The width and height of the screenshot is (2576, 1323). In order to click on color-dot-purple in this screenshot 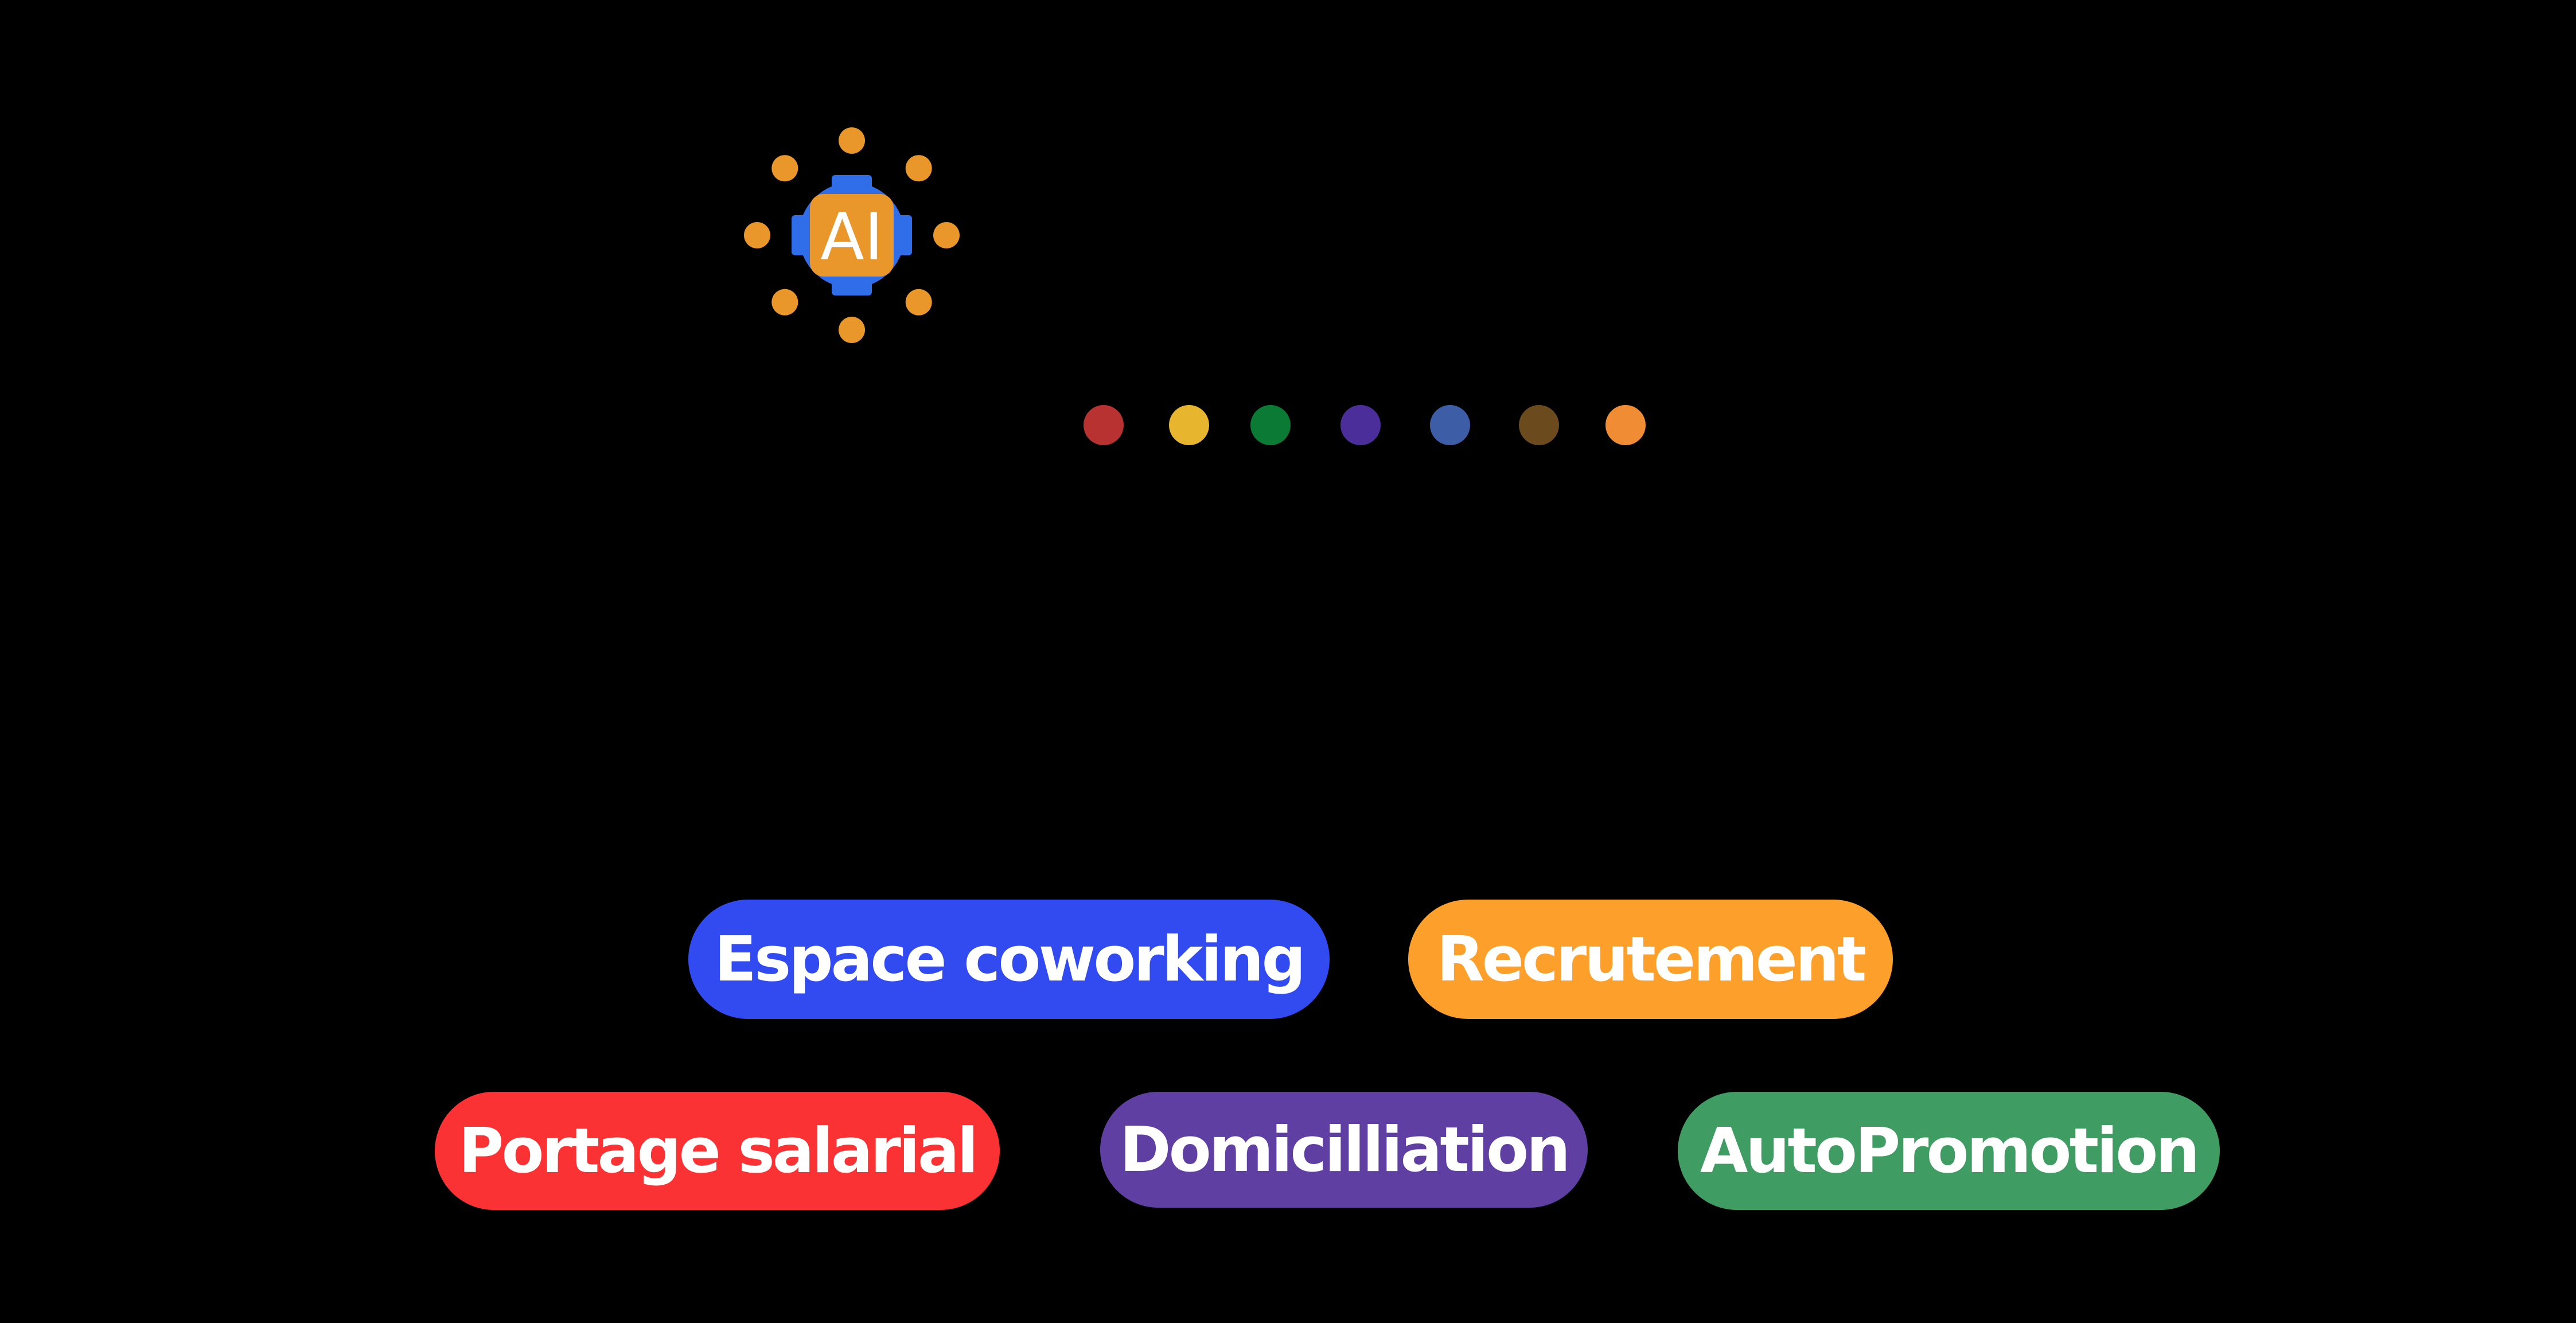, I will do `click(1360, 425)`.